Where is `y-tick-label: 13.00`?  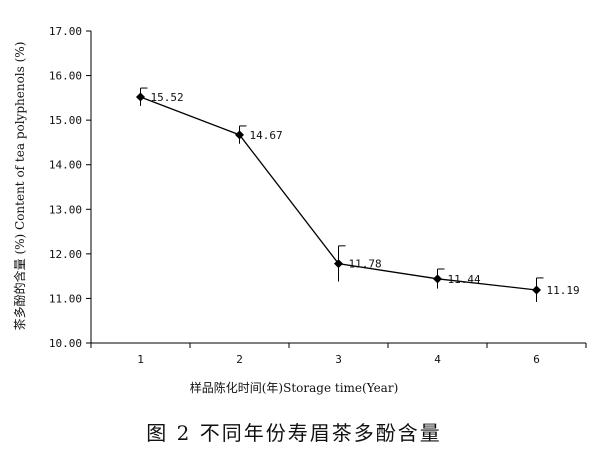 y-tick-label: 13.00 is located at coordinates (65, 209).